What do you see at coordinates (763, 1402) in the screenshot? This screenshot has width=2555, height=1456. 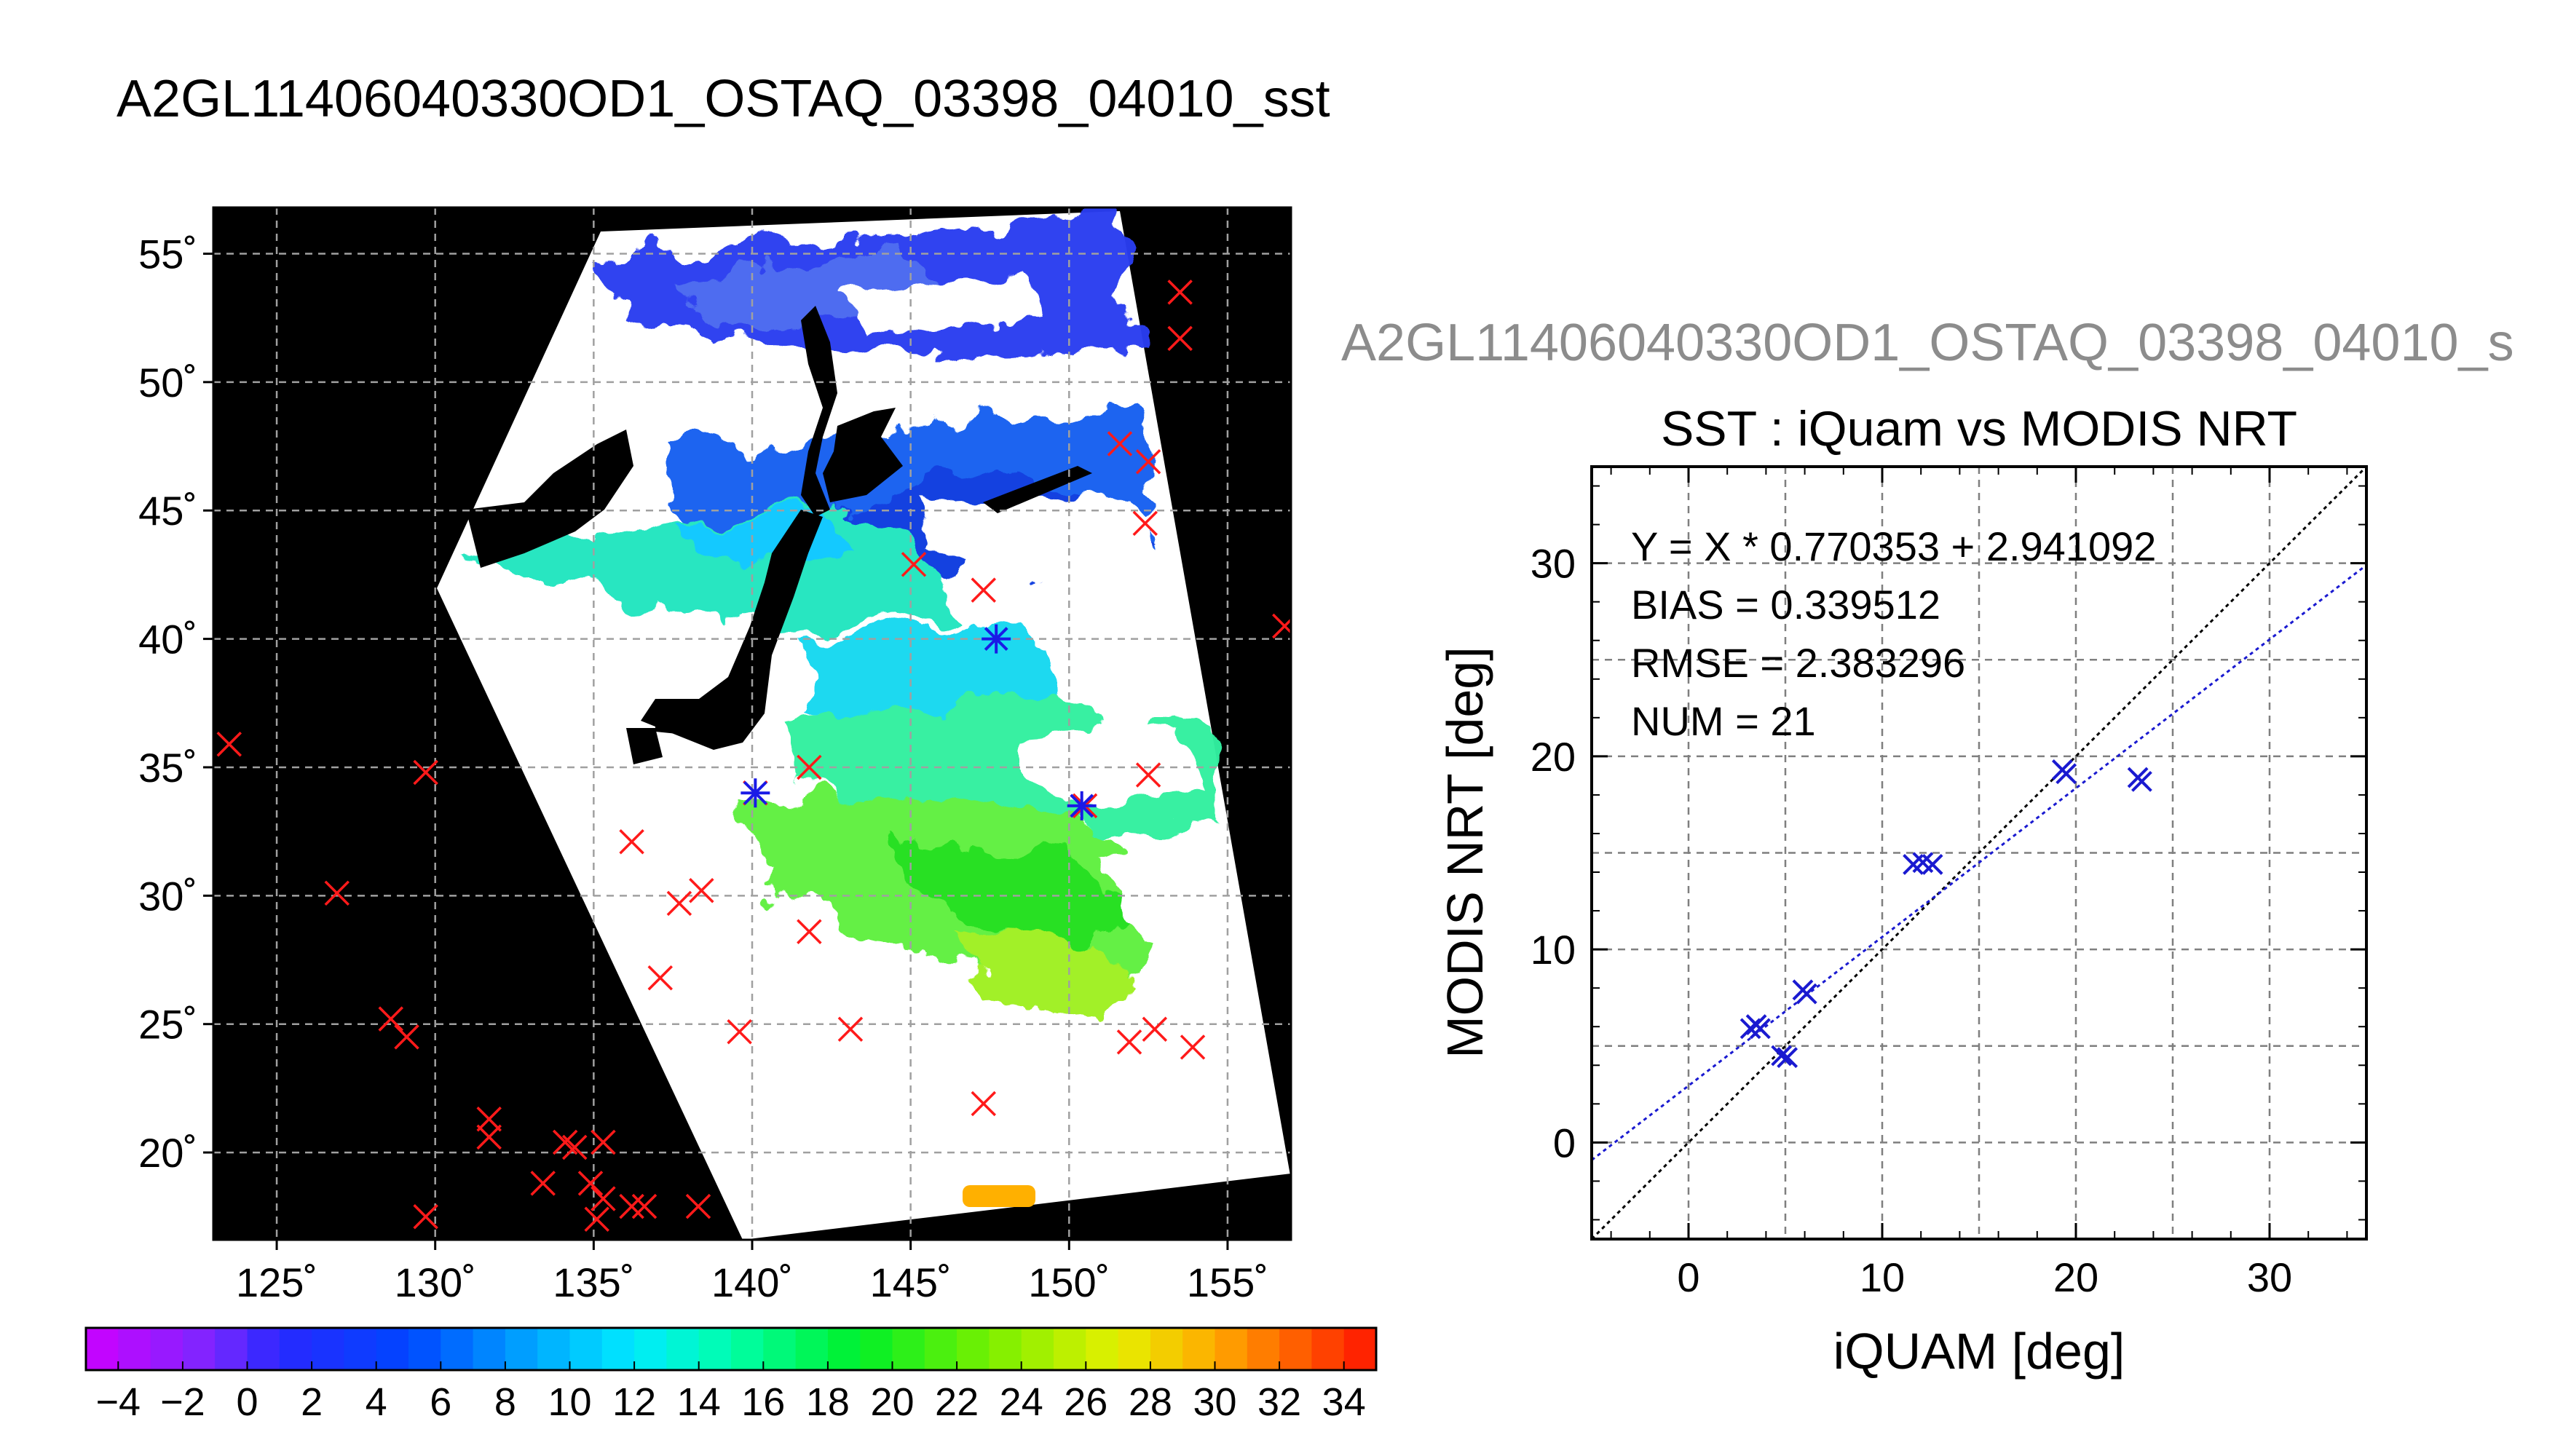 I see `colorbar-tick-label: 16` at bounding box center [763, 1402].